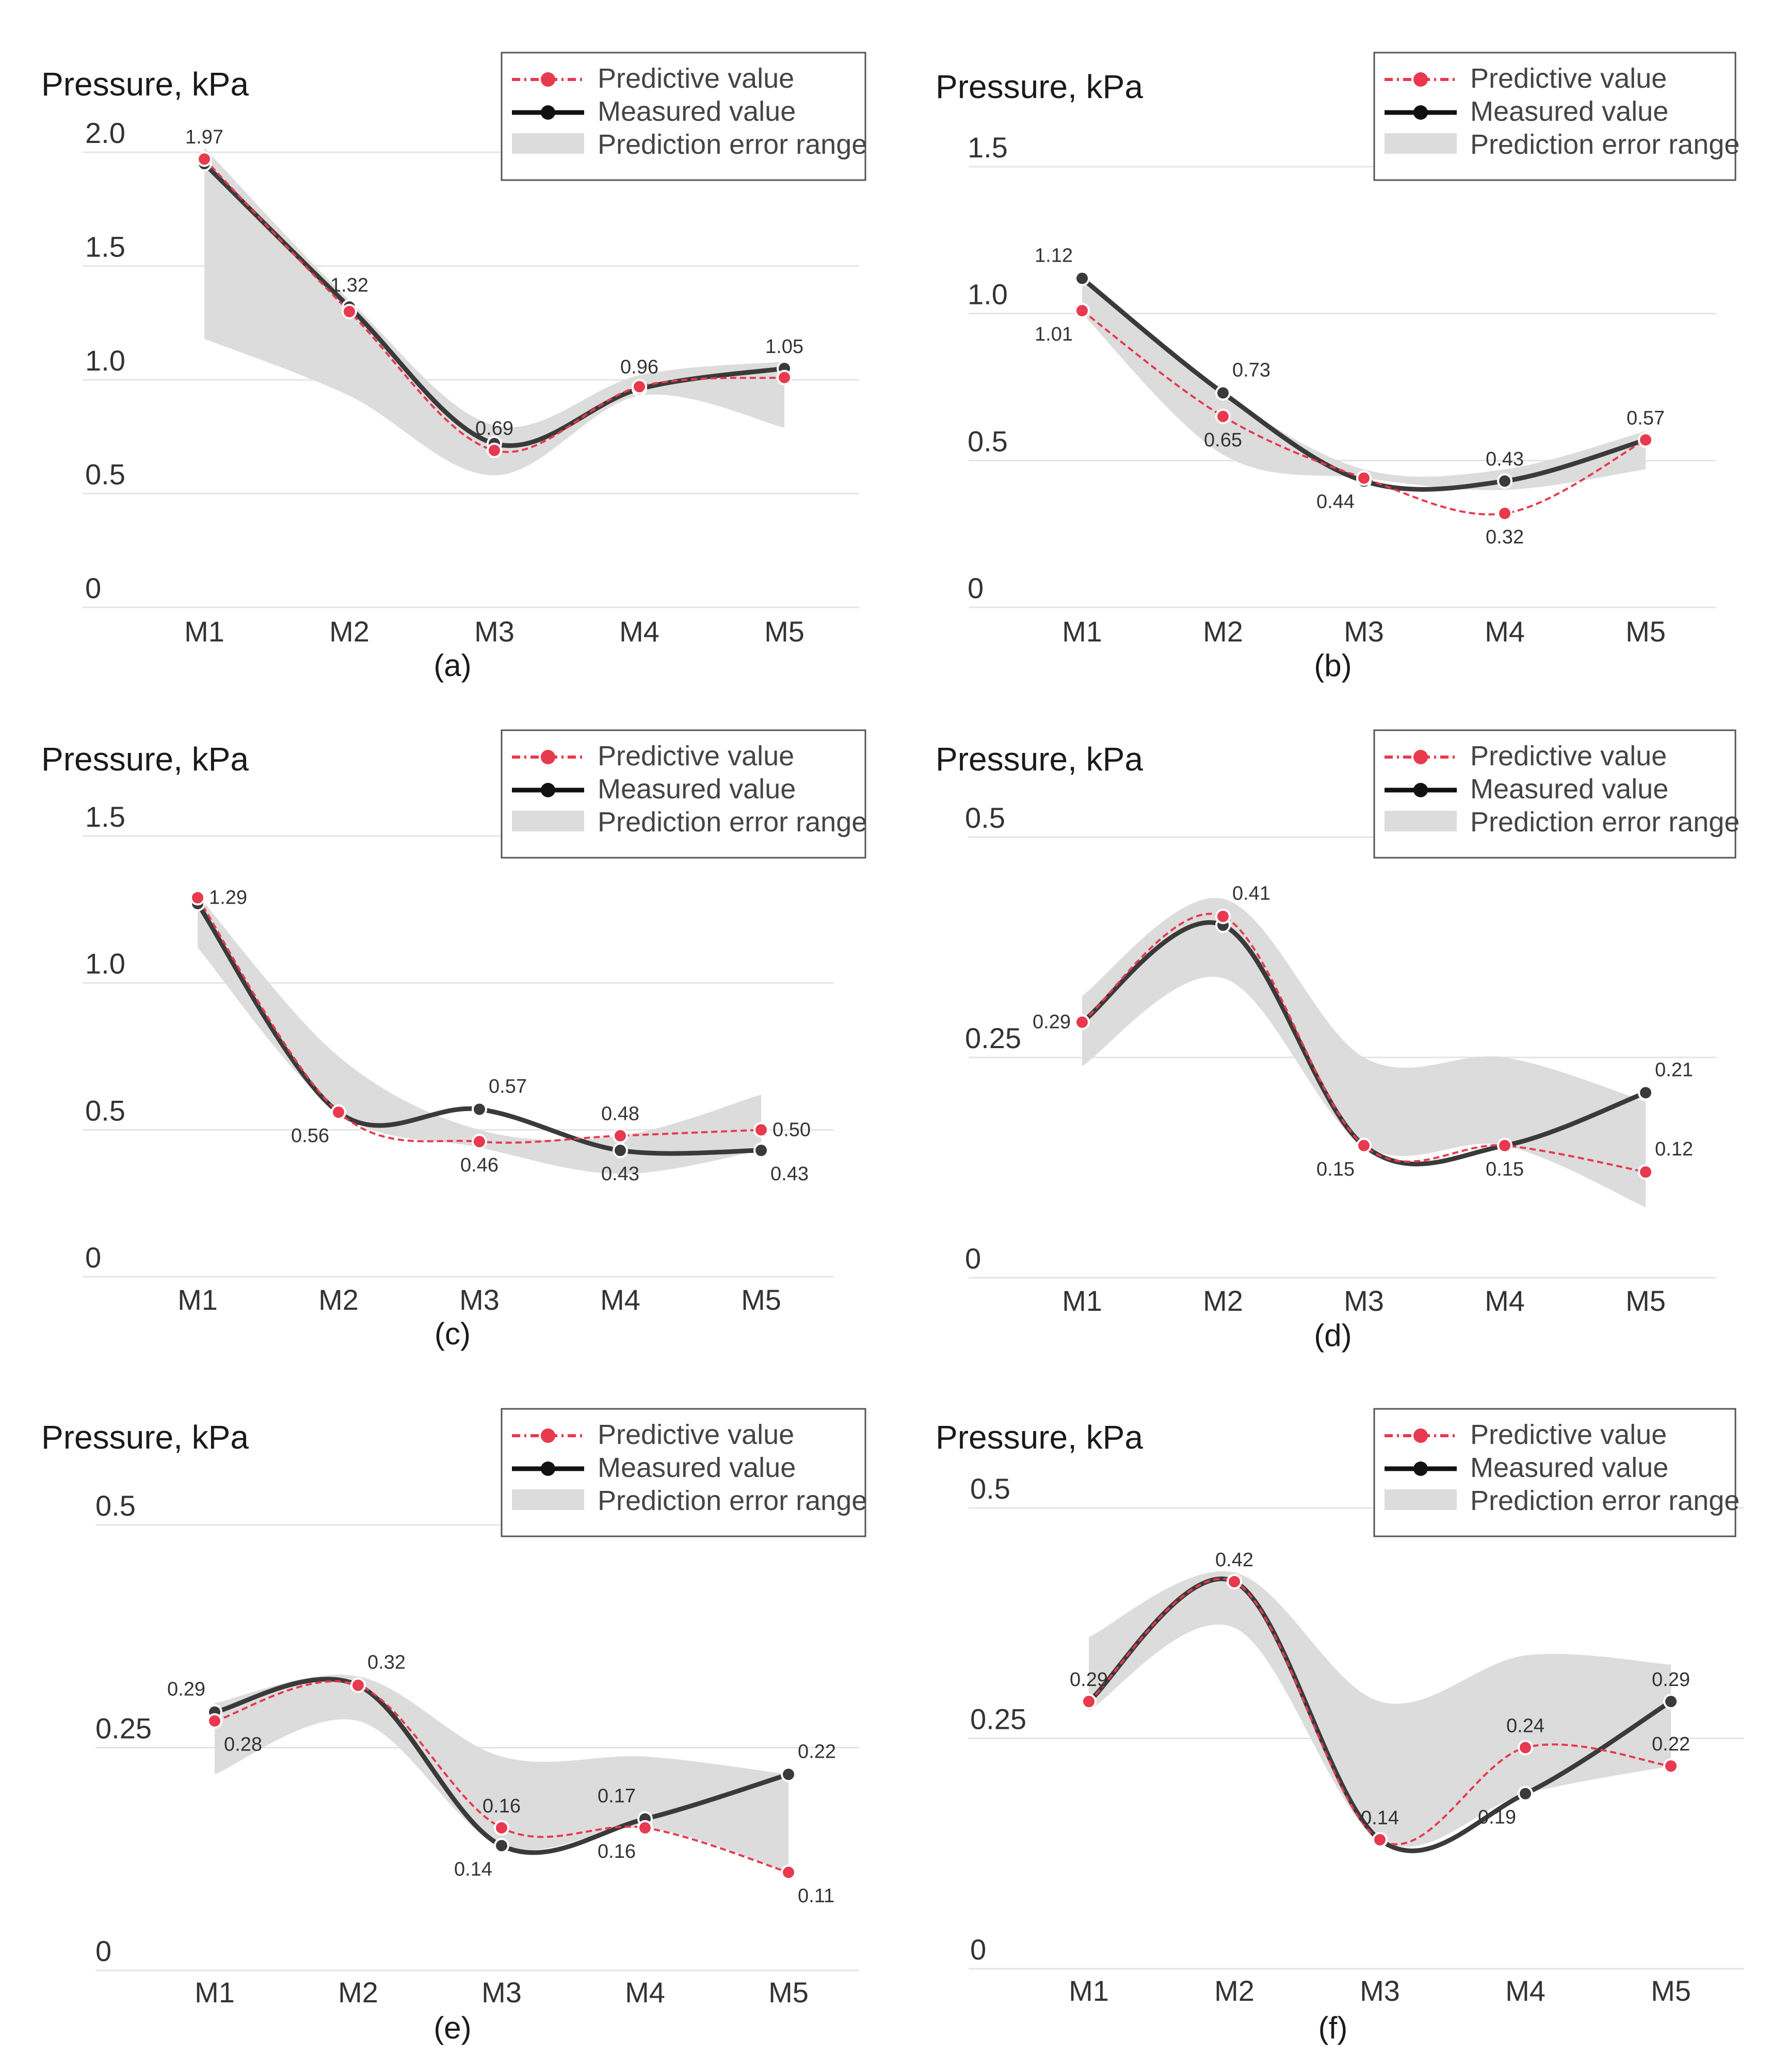 This screenshot has width=1786, height=2072. I want to click on measured-series-line, so click(480, 1028).